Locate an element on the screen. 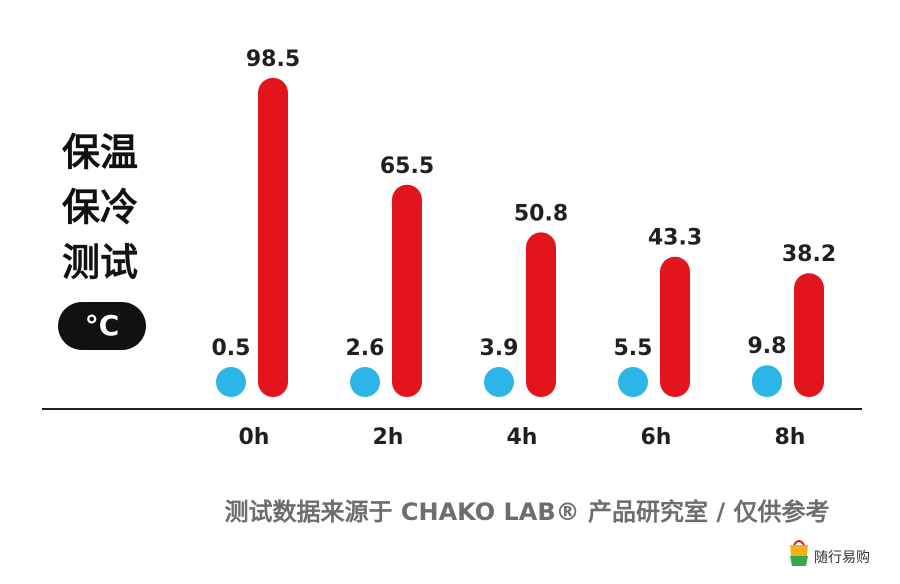  x-tick-label: 8h is located at coordinates (790, 437).